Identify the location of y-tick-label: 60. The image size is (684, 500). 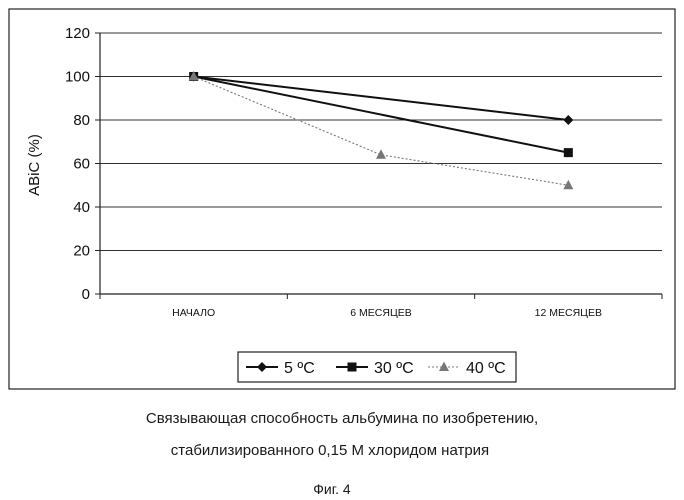
(81, 164).